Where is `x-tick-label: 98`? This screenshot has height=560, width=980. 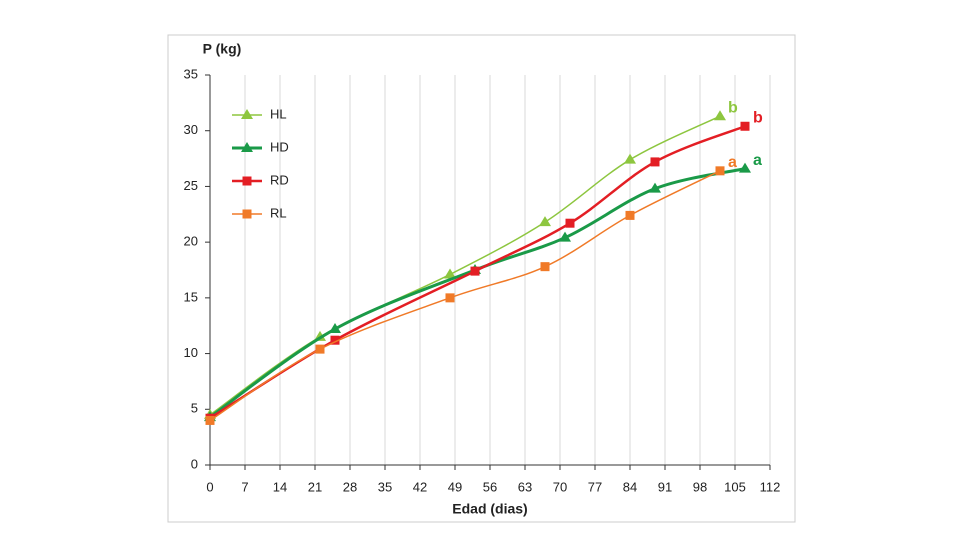
x-tick-label: 98 is located at coordinates (700, 486).